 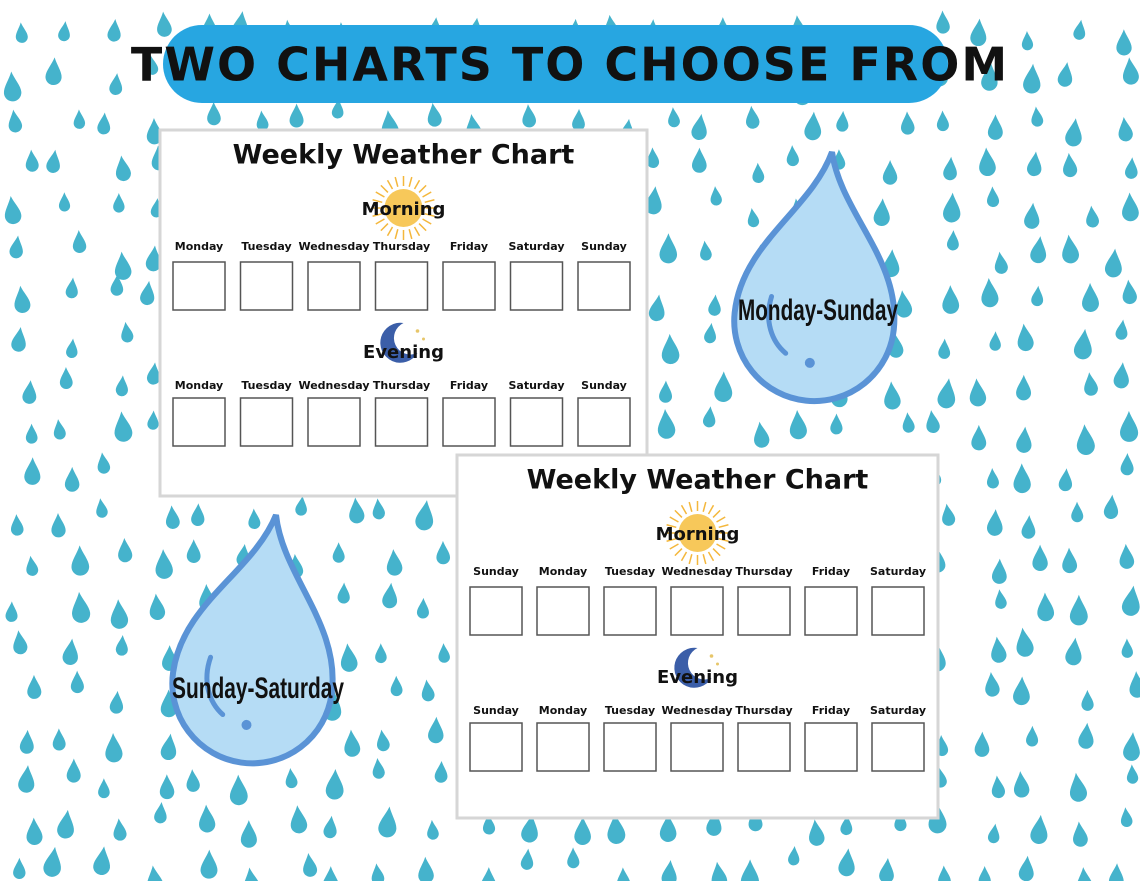 I want to click on day-label: Friday, so click(x=469, y=385).